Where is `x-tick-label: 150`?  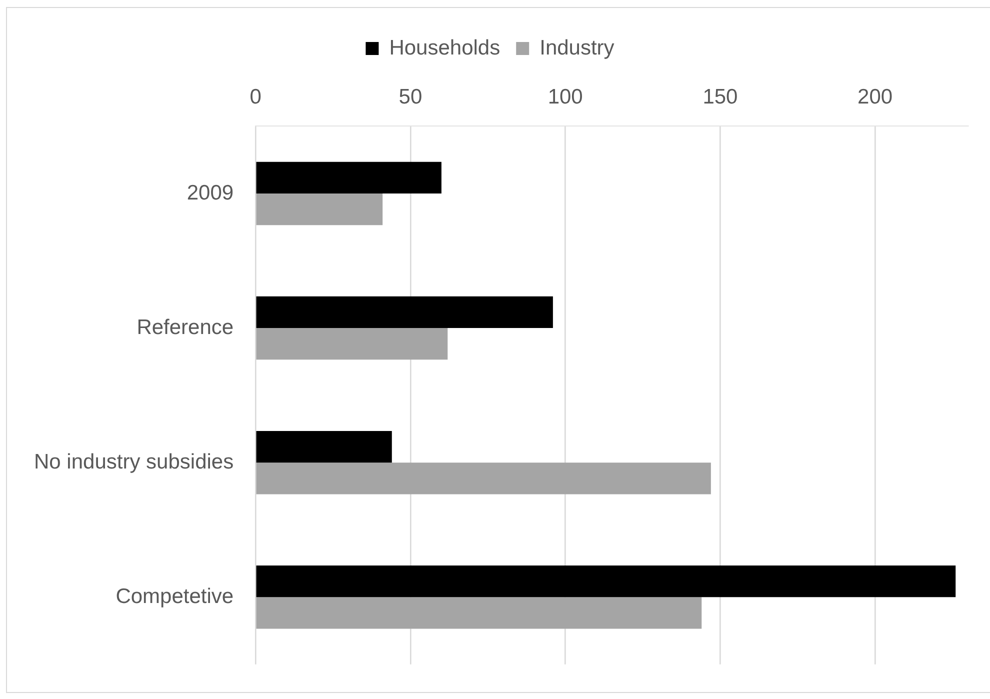 x-tick-label: 150 is located at coordinates (720, 96).